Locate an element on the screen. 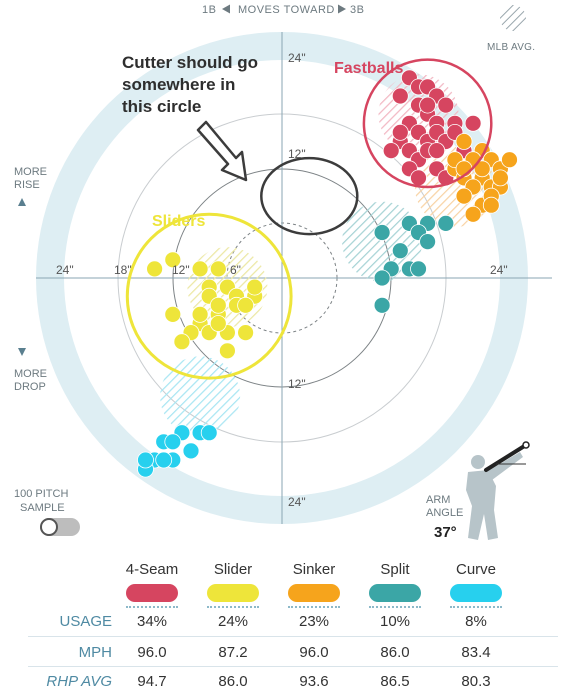 The height and width of the screenshot is (697, 587). rise-arrow-icon is located at coordinates (22, 202).